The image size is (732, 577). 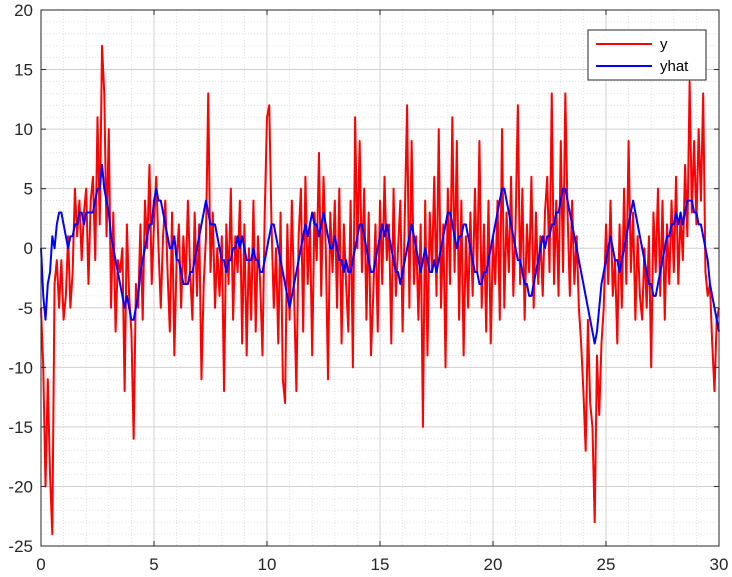 What do you see at coordinates (606, 564) in the screenshot?
I see `x-tick-label: 25` at bounding box center [606, 564].